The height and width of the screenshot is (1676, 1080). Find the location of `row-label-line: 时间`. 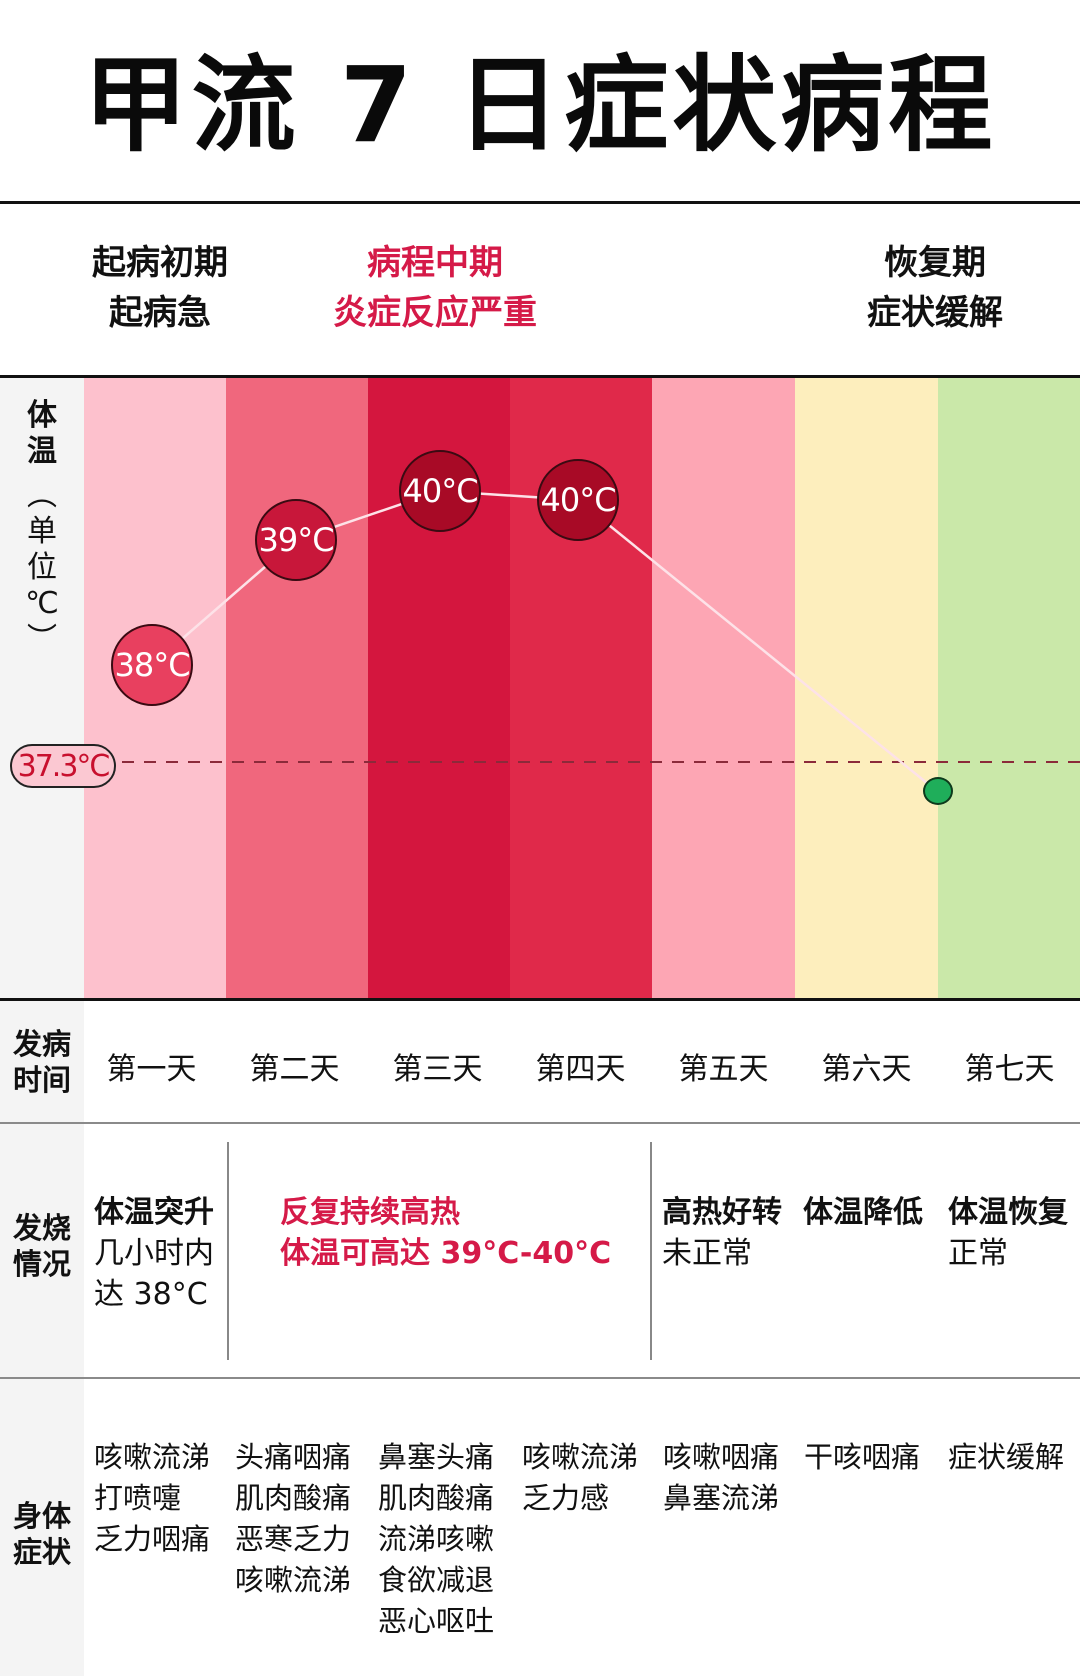

row-label-line: 时间 is located at coordinates (41, 1080).